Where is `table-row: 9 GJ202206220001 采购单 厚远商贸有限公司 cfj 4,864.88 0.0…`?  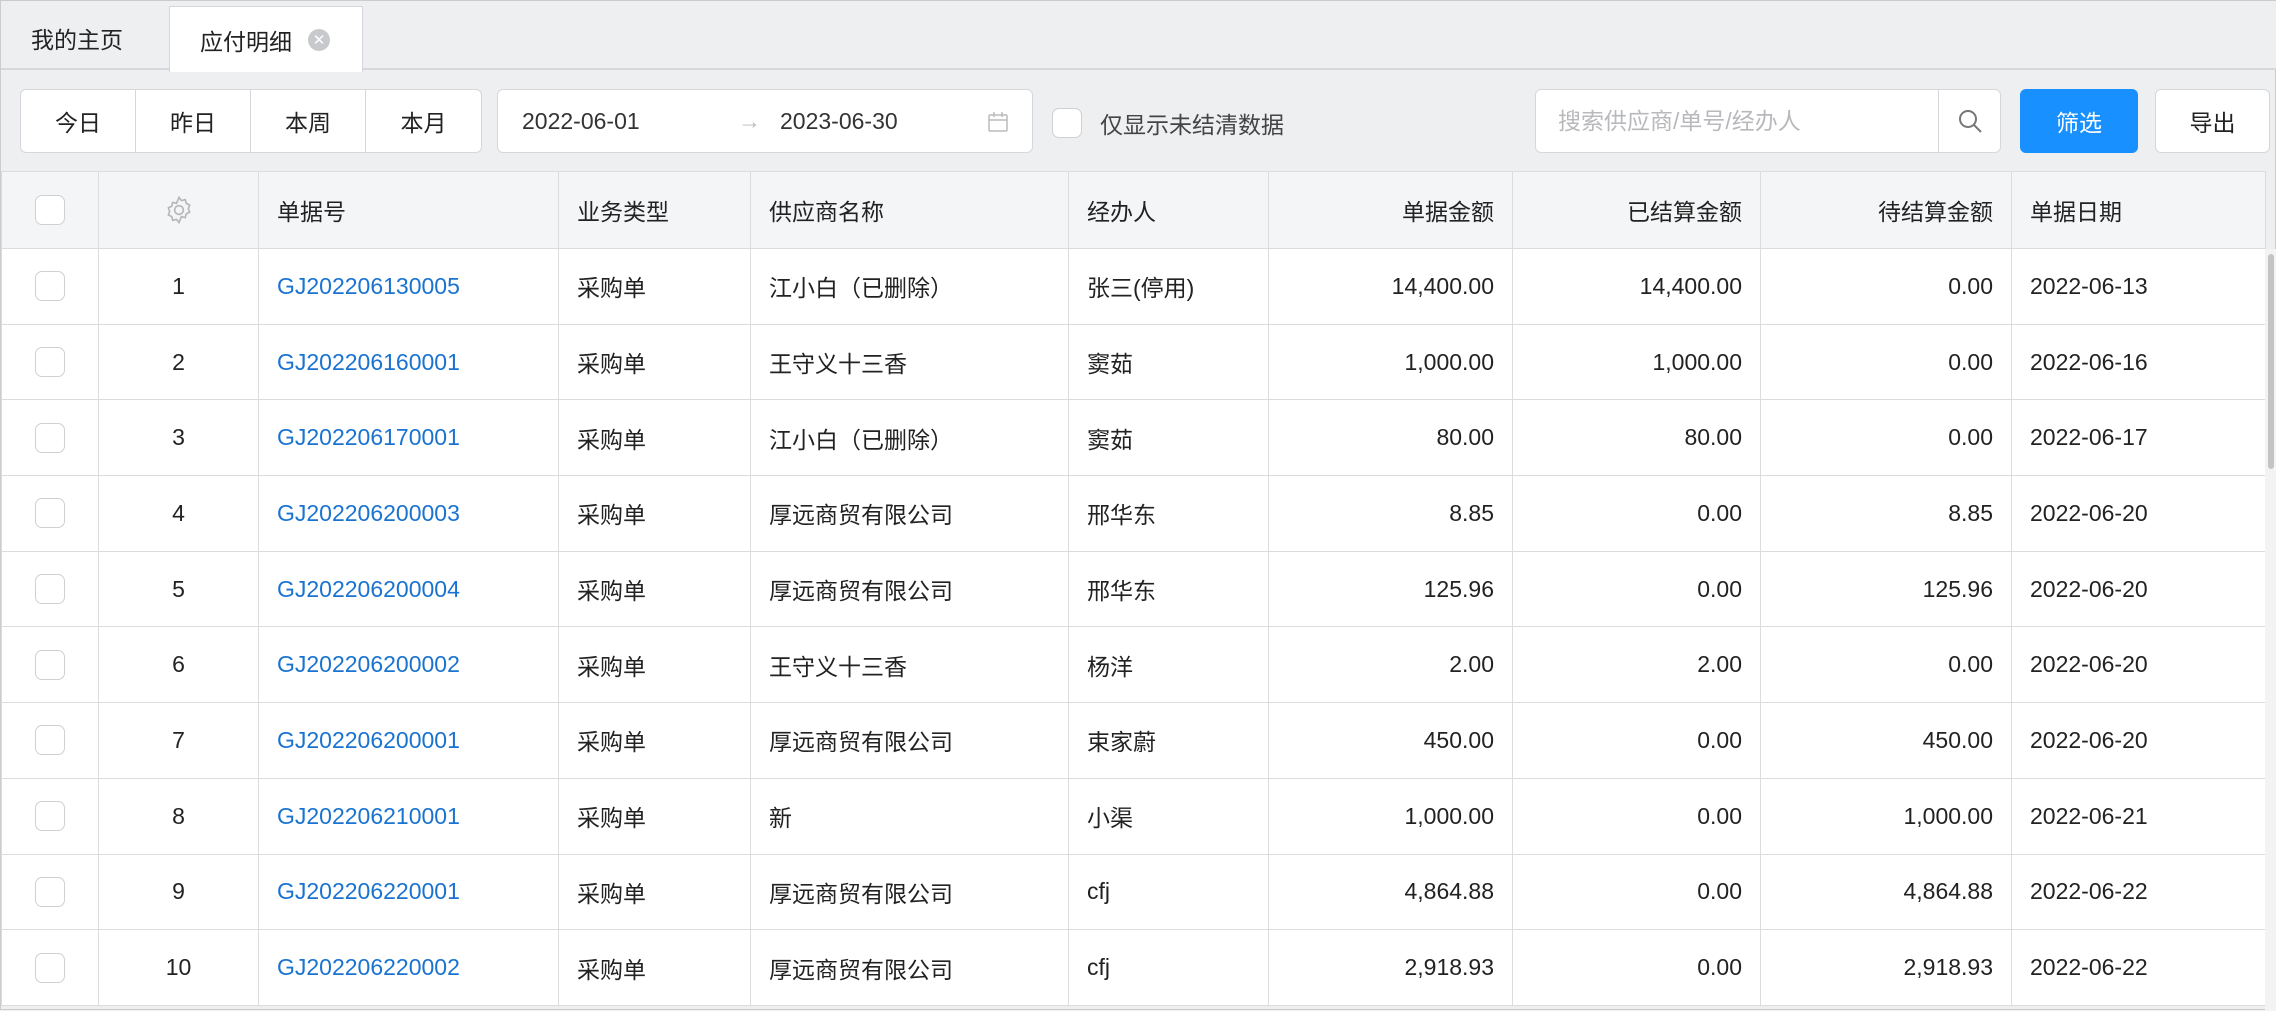
table-row: 9 GJ202206220001 采购单 厚远商贸有限公司 cfj 4,864.88 0.0… is located at coordinates (1133, 892).